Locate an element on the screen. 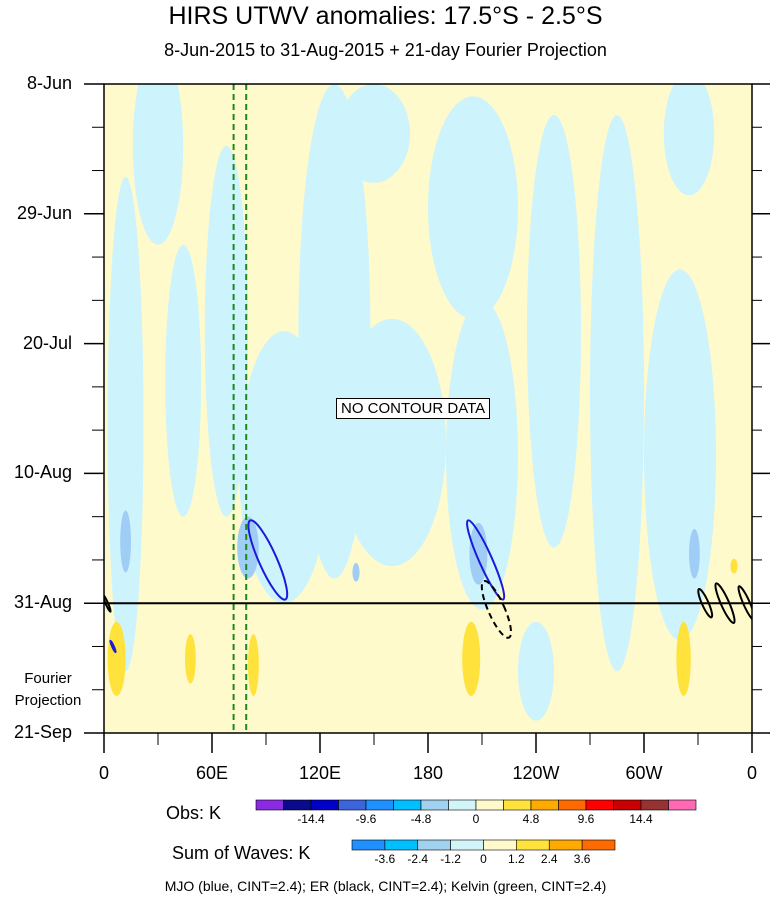 This screenshot has width=771, height=899. y-tick-label: 31-Aug is located at coordinates (42, 602).